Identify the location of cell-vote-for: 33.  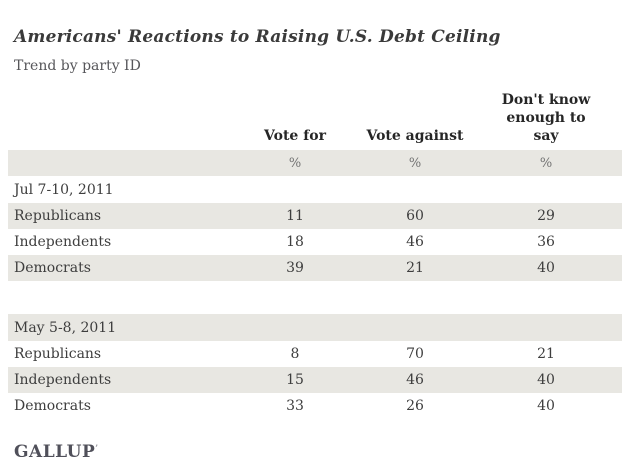
(295, 406).